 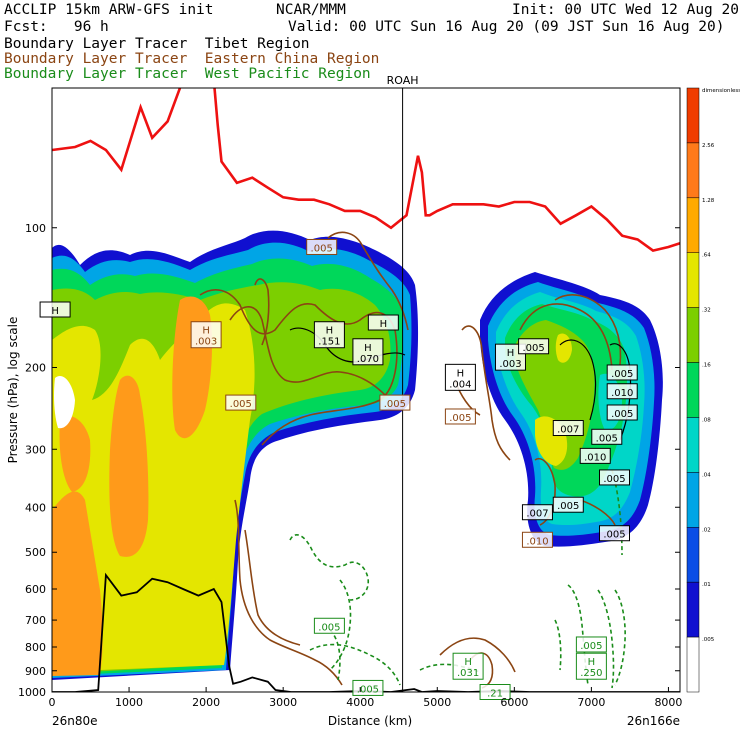 I want to click on y-tick-label: 500, so click(x=35, y=552).